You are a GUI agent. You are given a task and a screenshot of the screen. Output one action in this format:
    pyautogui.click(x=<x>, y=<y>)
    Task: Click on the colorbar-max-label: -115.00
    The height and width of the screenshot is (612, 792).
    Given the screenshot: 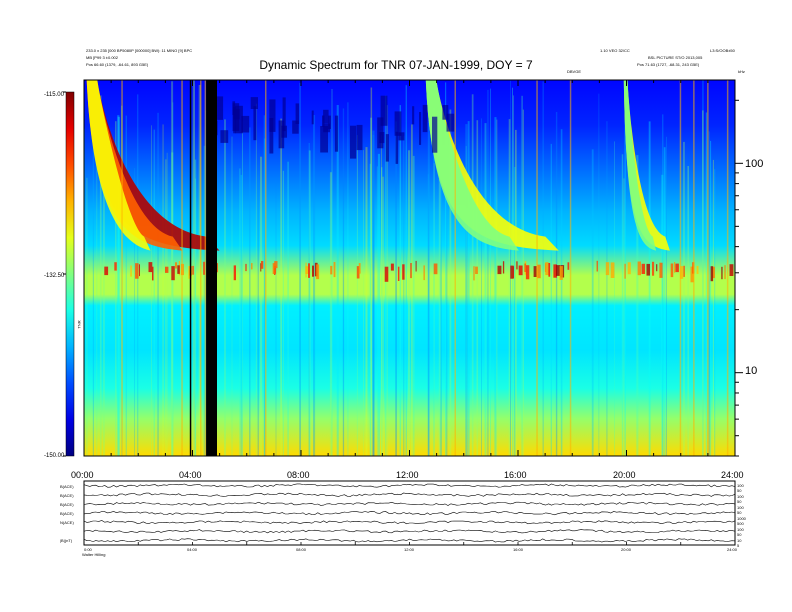 What is the action you would take?
    pyautogui.click(x=54, y=95)
    